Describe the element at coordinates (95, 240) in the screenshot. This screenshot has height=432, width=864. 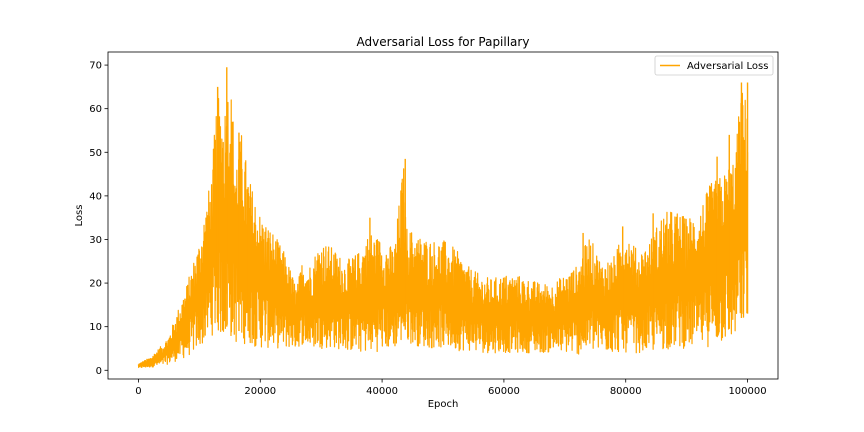
I see `y-tick-label: 30` at that location.